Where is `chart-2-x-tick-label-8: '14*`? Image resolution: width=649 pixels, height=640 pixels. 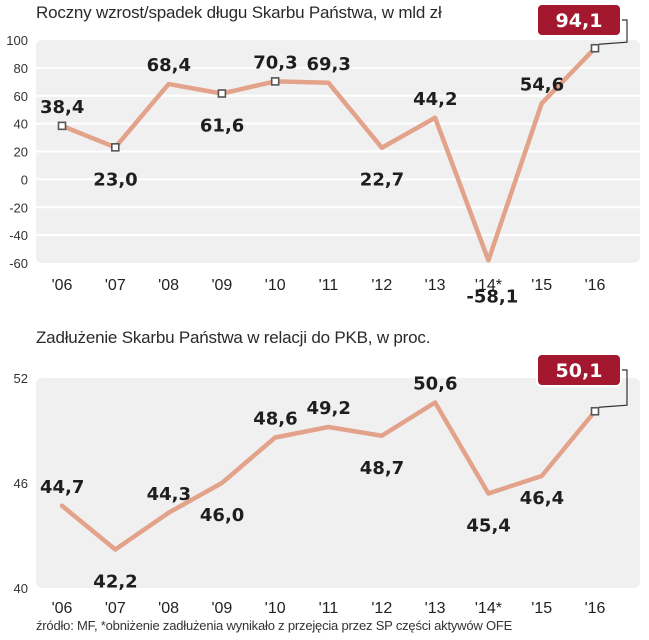 chart-2-x-tick-label-8: '14* is located at coordinates (488, 608).